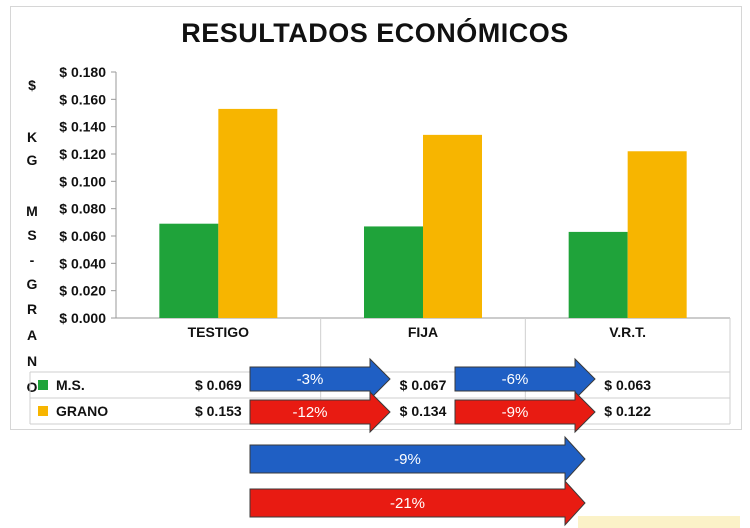 This screenshot has width=750, height=528. Describe the element at coordinates (82, 318) in the screenshot. I see `y-tick-label: $ 0.000` at that location.